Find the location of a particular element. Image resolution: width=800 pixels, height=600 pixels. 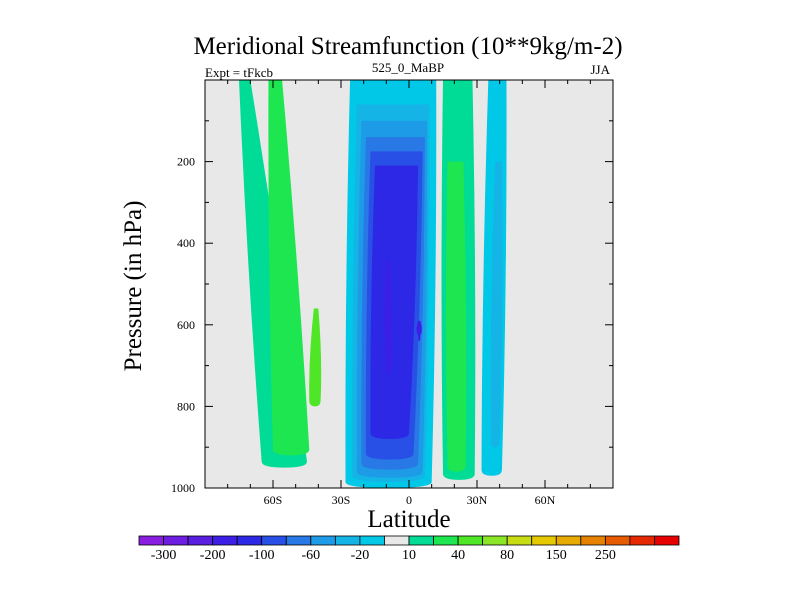

period-label: 525_0_MaBP is located at coordinates (408, 67).